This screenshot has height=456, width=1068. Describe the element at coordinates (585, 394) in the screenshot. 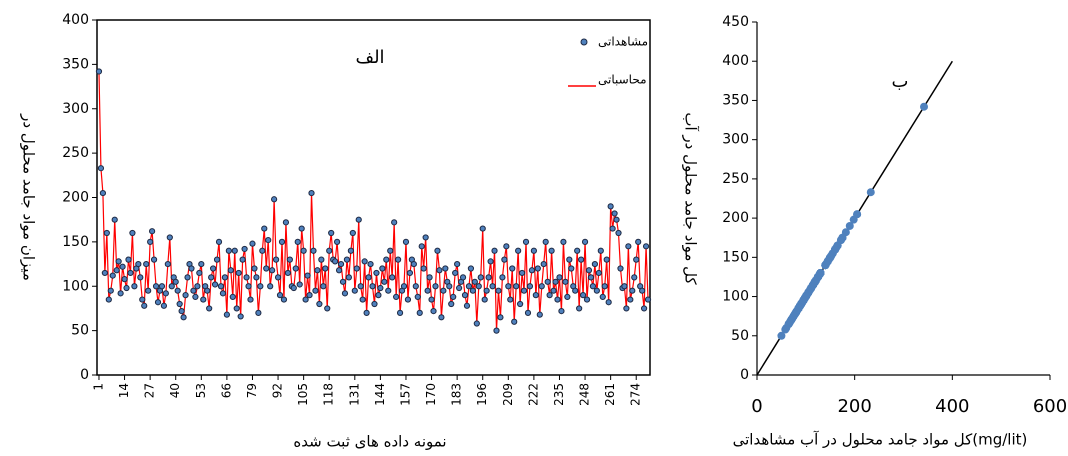

I see `x-tick-label: 248` at that location.